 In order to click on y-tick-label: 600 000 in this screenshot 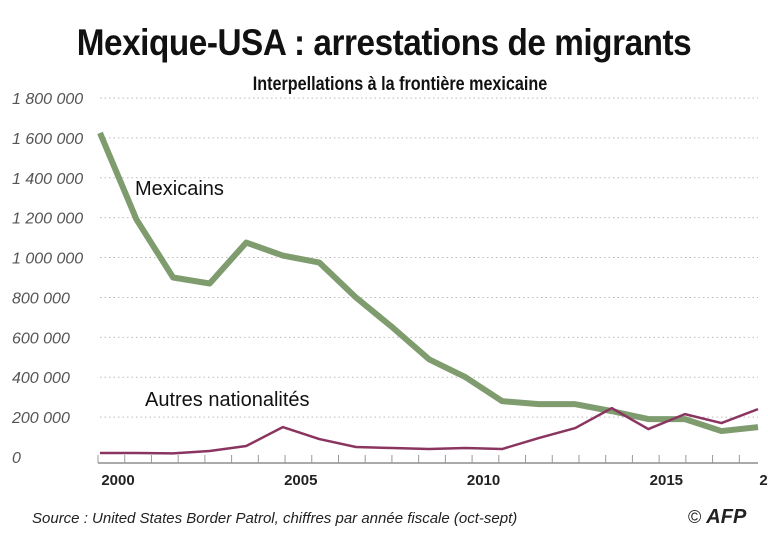, I will do `click(41, 338)`.